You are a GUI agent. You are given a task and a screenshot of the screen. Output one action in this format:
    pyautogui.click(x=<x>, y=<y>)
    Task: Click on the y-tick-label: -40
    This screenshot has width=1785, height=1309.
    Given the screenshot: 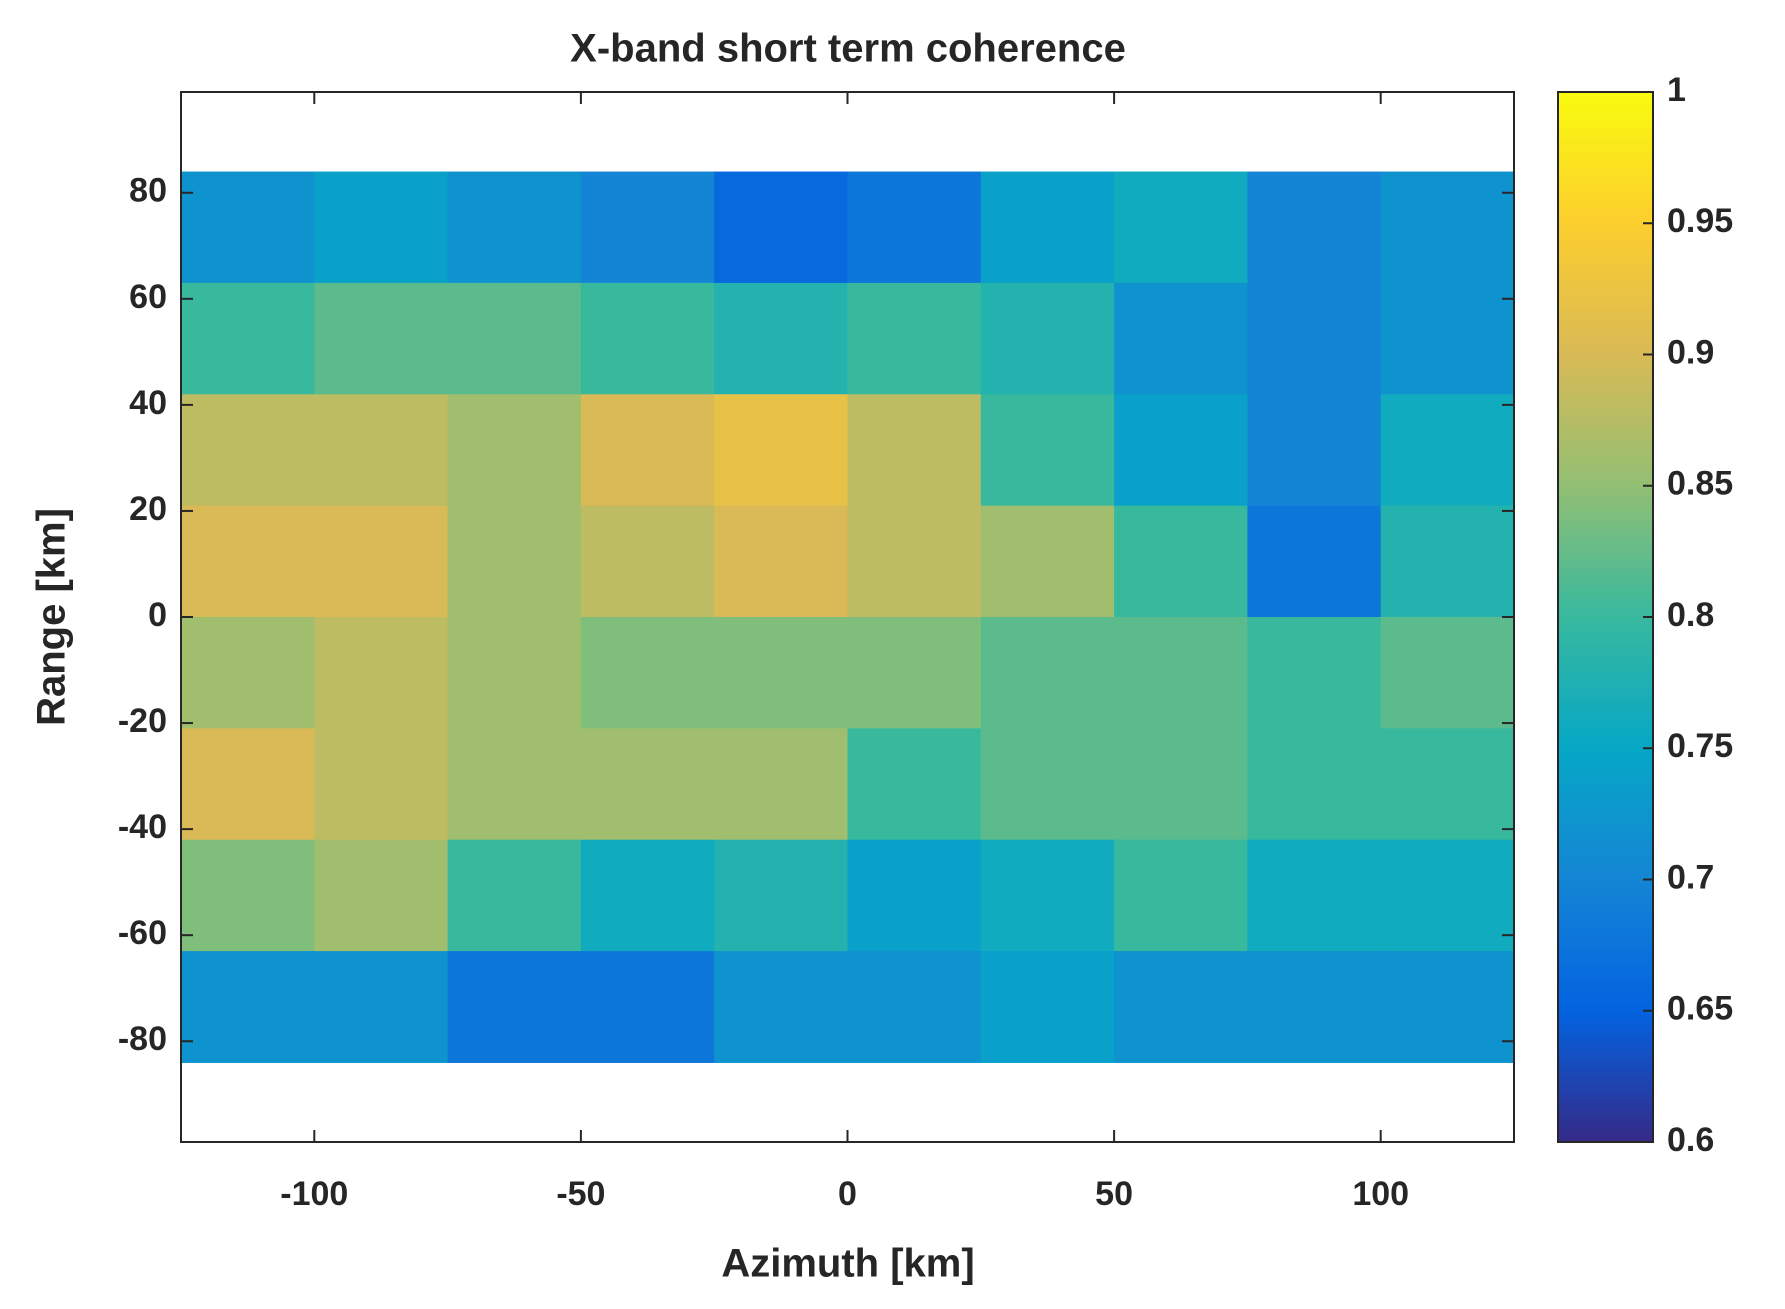 What is the action you would take?
    pyautogui.click(x=142, y=827)
    